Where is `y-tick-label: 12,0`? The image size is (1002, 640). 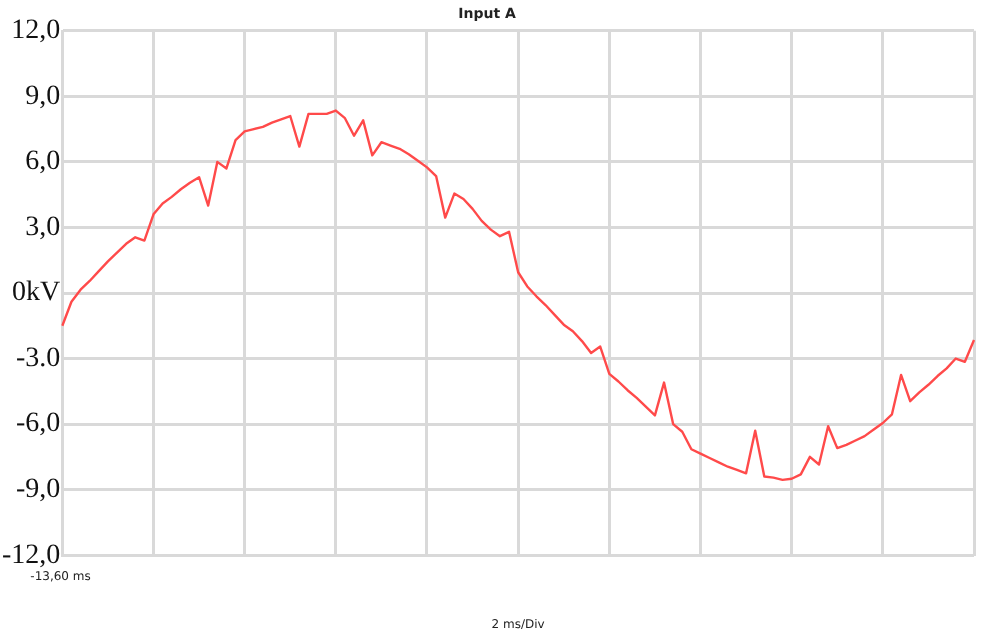
y-tick-label: 12,0 is located at coordinates (36, 31).